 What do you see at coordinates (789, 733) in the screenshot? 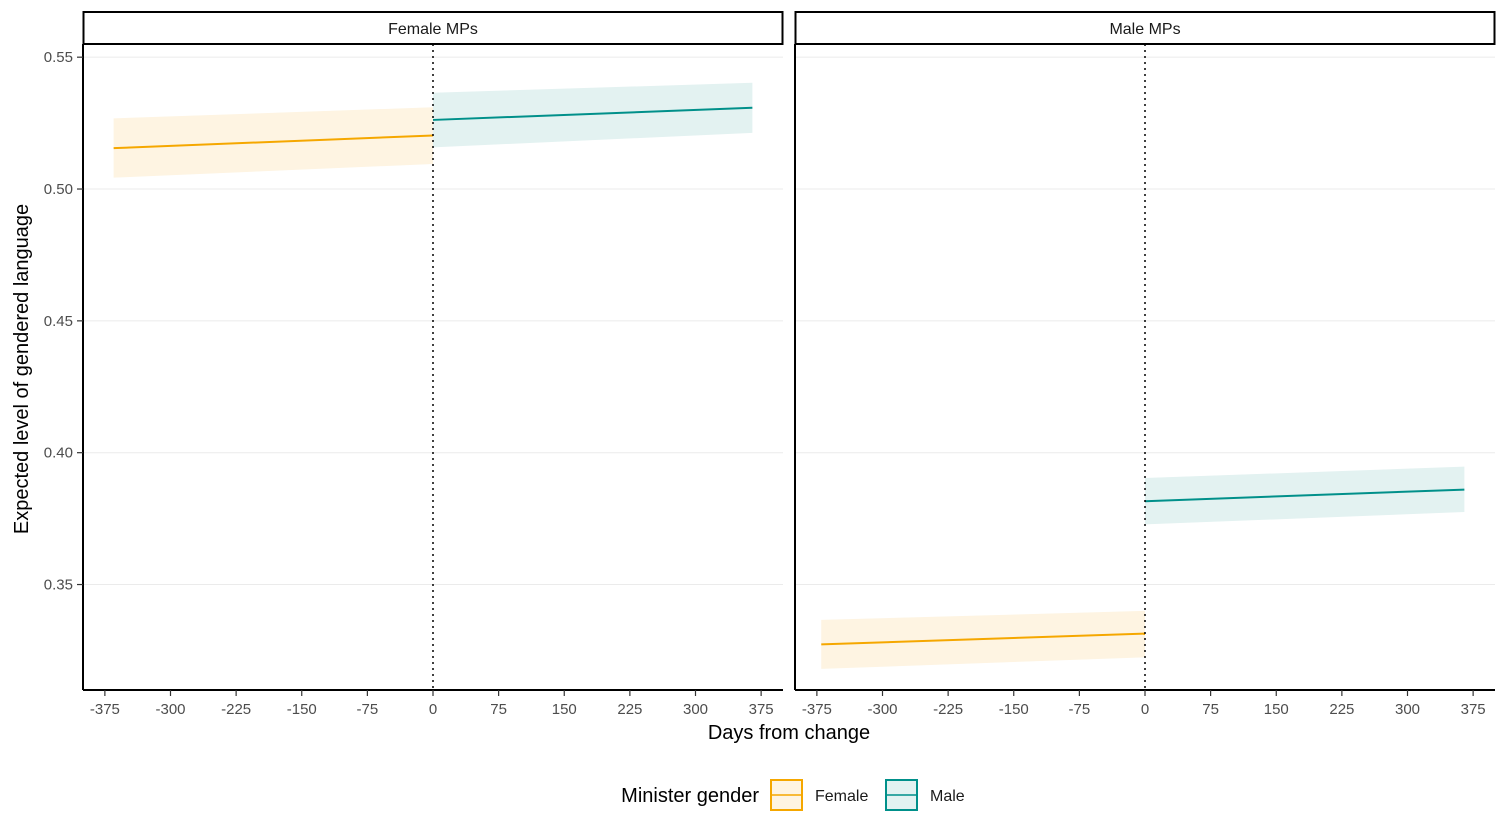
I see `x-axis-title: Days from change` at bounding box center [789, 733].